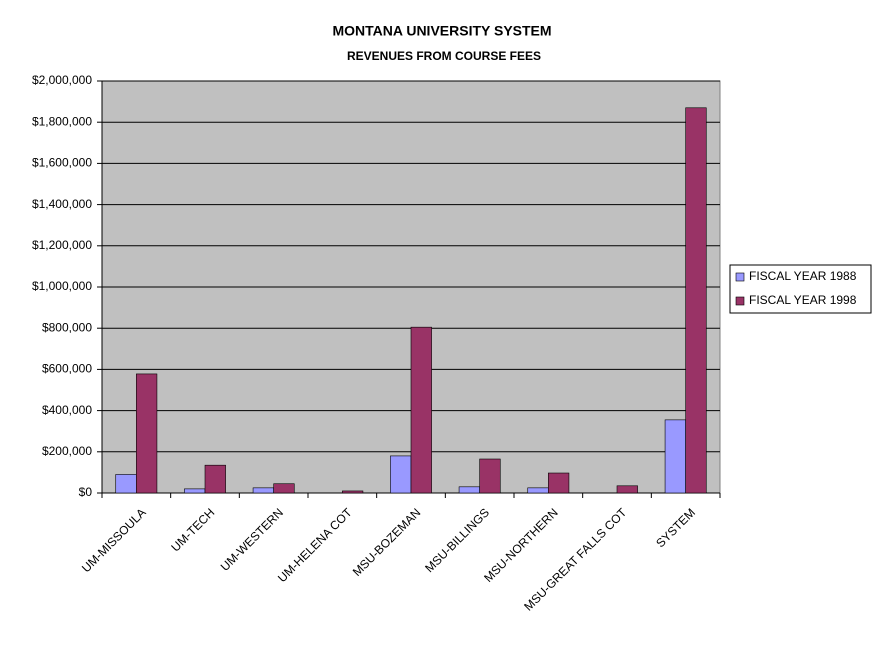 The height and width of the screenshot is (648, 883). What do you see at coordinates (441, 31) in the screenshot?
I see `chart-title: MONTANA UNIVERSITY SYSTEM` at bounding box center [441, 31].